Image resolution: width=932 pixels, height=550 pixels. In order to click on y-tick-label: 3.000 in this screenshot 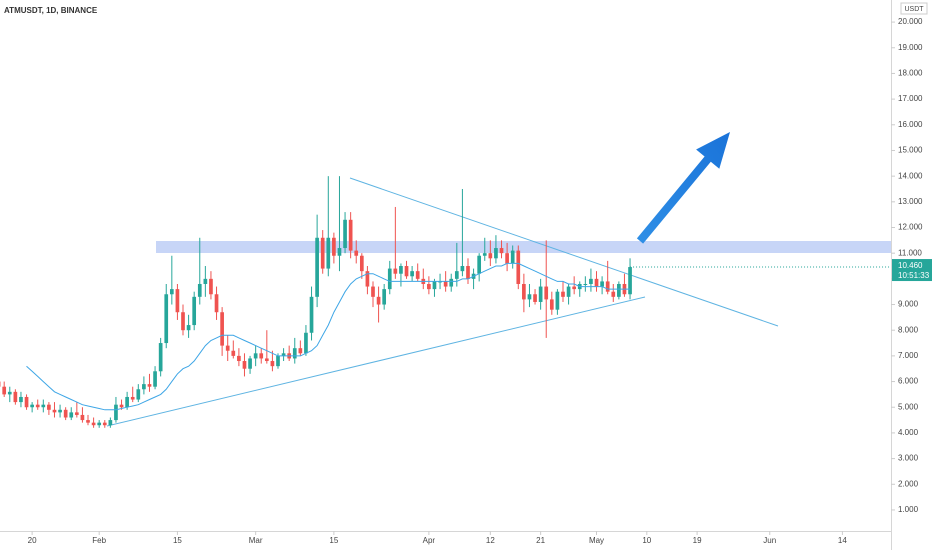, I will do `click(908, 458)`.